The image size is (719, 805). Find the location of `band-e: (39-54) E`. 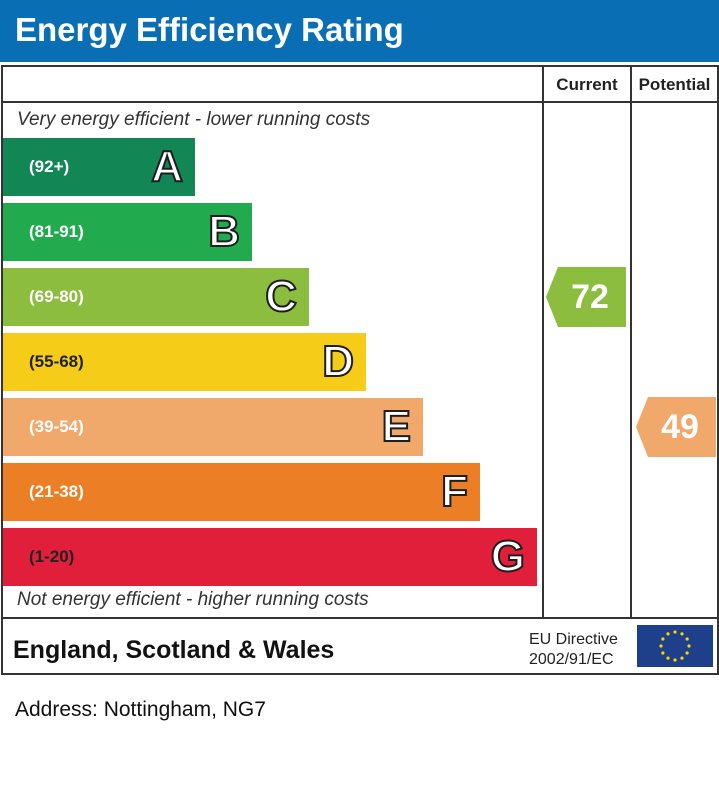

band-e: (39-54) E is located at coordinates (213, 427).